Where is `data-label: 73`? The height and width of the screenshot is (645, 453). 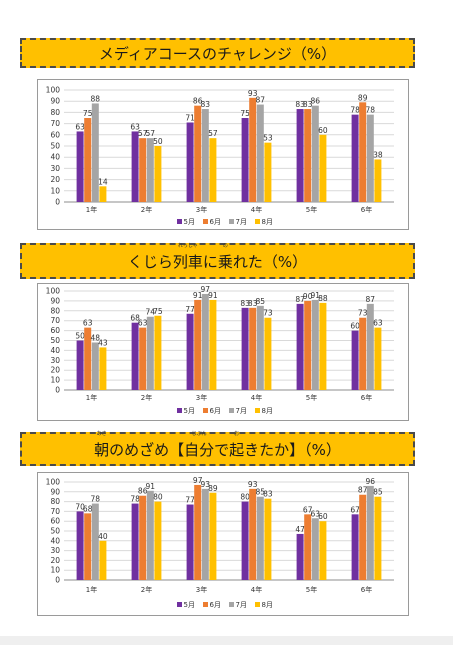
data-label: 73 is located at coordinates (363, 313).